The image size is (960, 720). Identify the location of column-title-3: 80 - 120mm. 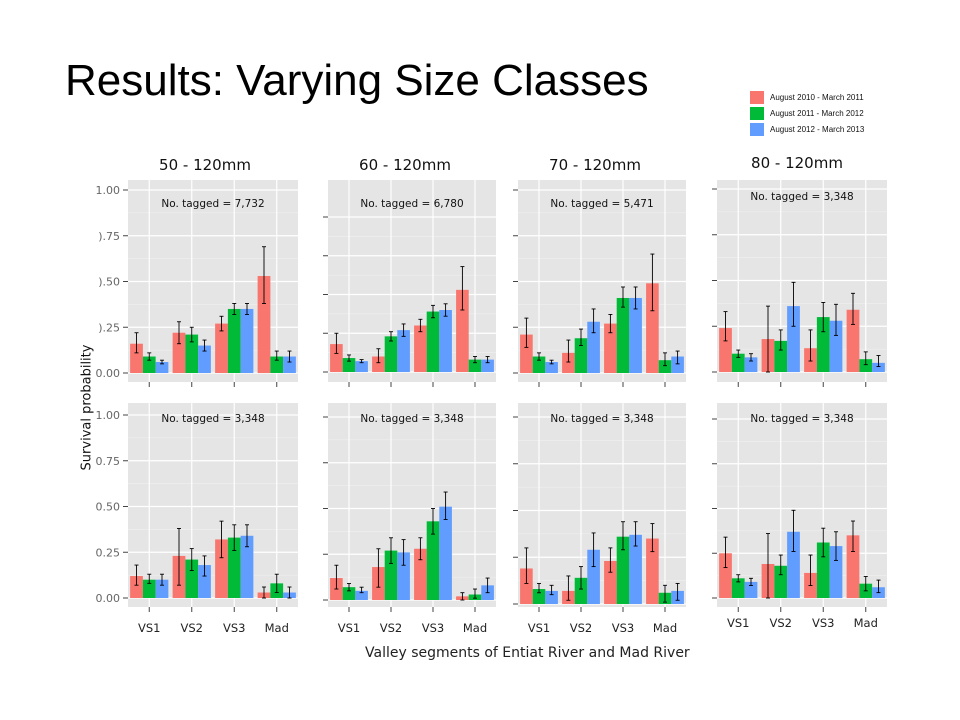
(797, 163).